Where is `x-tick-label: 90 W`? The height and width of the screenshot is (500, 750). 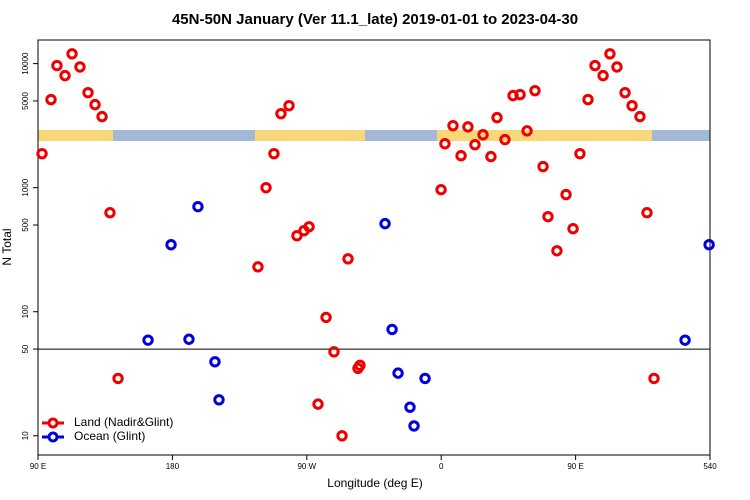 x-tick-label: 90 W is located at coordinates (306, 466).